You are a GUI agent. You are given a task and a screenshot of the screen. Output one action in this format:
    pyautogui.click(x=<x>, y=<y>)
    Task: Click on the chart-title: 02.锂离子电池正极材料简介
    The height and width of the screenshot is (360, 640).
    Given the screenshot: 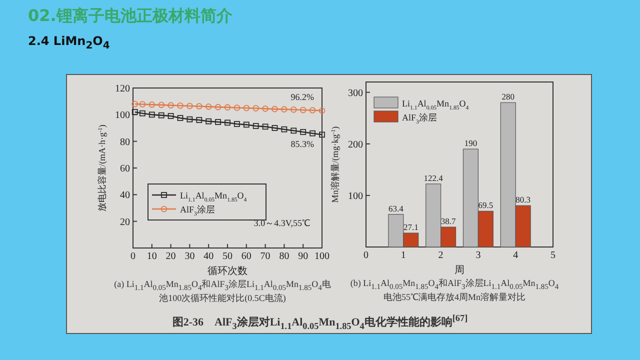 What is the action you would take?
    pyautogui.click(x=130, y=16)
    